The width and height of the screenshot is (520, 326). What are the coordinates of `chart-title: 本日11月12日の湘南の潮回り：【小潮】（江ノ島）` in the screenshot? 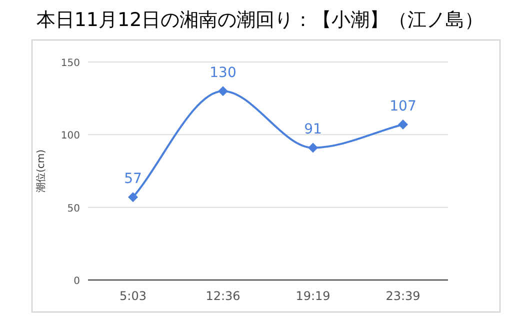 It's located at (260, 20).